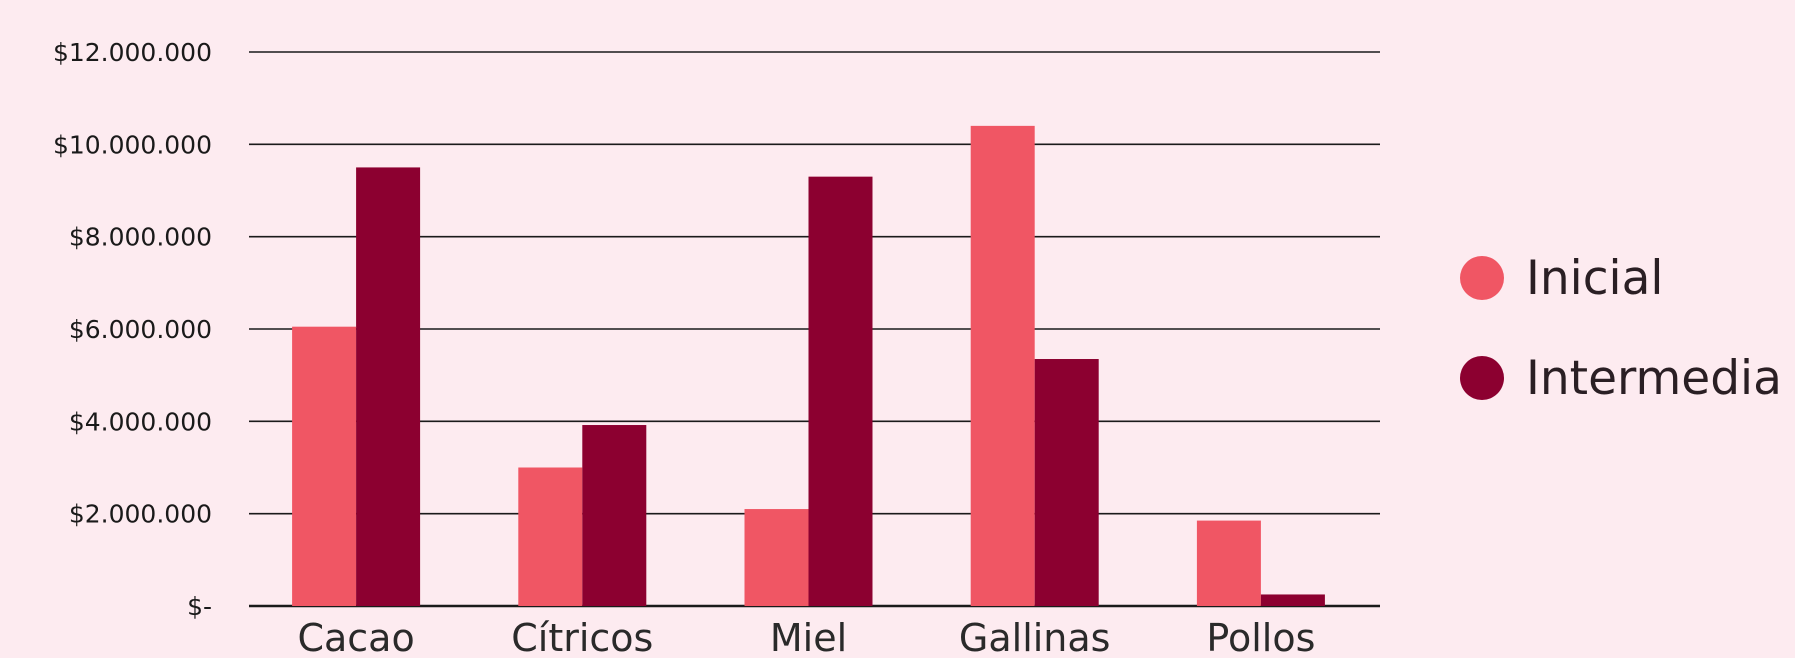 The height and width of the screenshot is (658, 1795). What do you see at coordinates (140, 329) in the screenshot?
I see `y-tick-label: $6.000.000` at bounding box center [140, 329].